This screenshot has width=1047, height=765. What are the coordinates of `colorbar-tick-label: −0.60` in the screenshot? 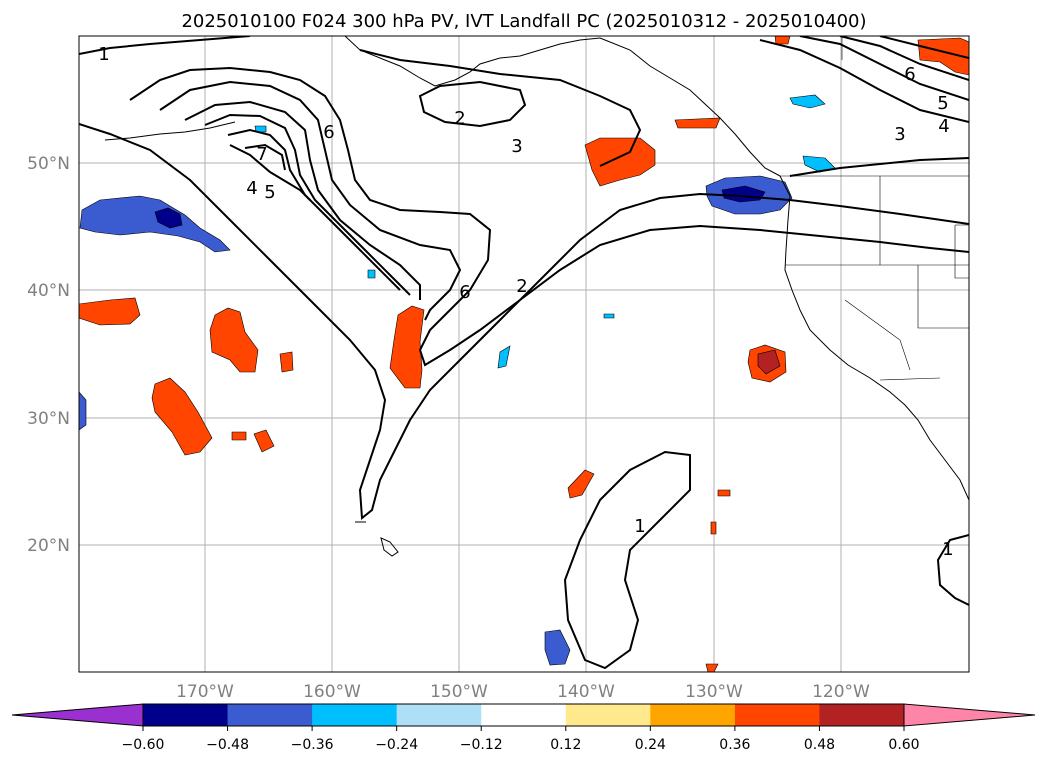 It's located at (143, 745).